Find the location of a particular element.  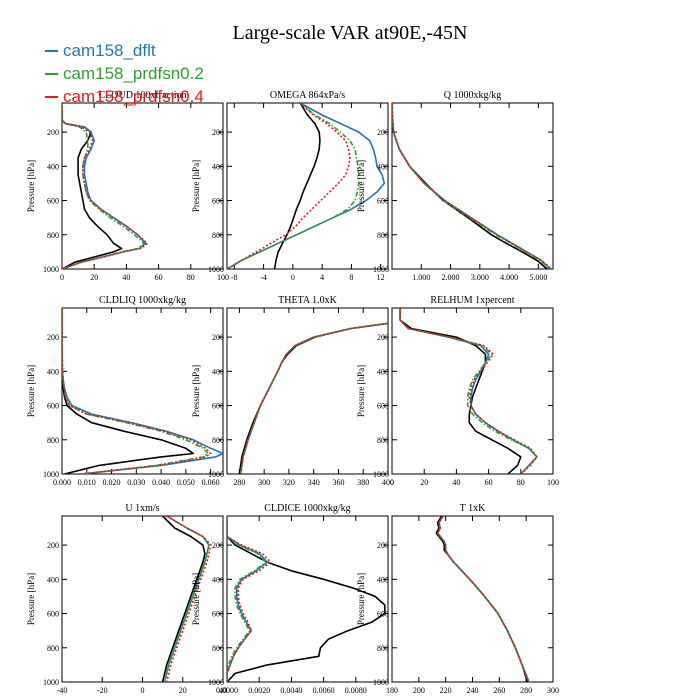

x-tick-label: 0.040 is located at coordinates (161, 482).